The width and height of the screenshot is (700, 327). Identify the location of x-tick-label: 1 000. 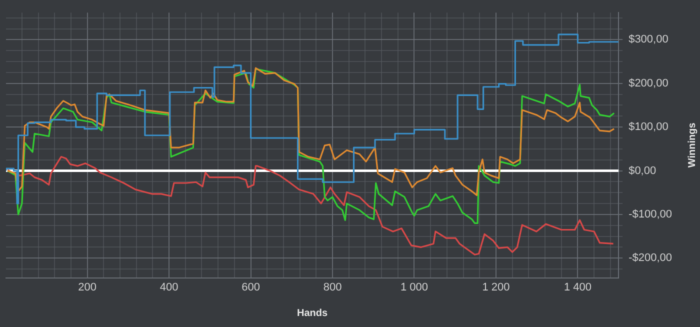
(414, 287).